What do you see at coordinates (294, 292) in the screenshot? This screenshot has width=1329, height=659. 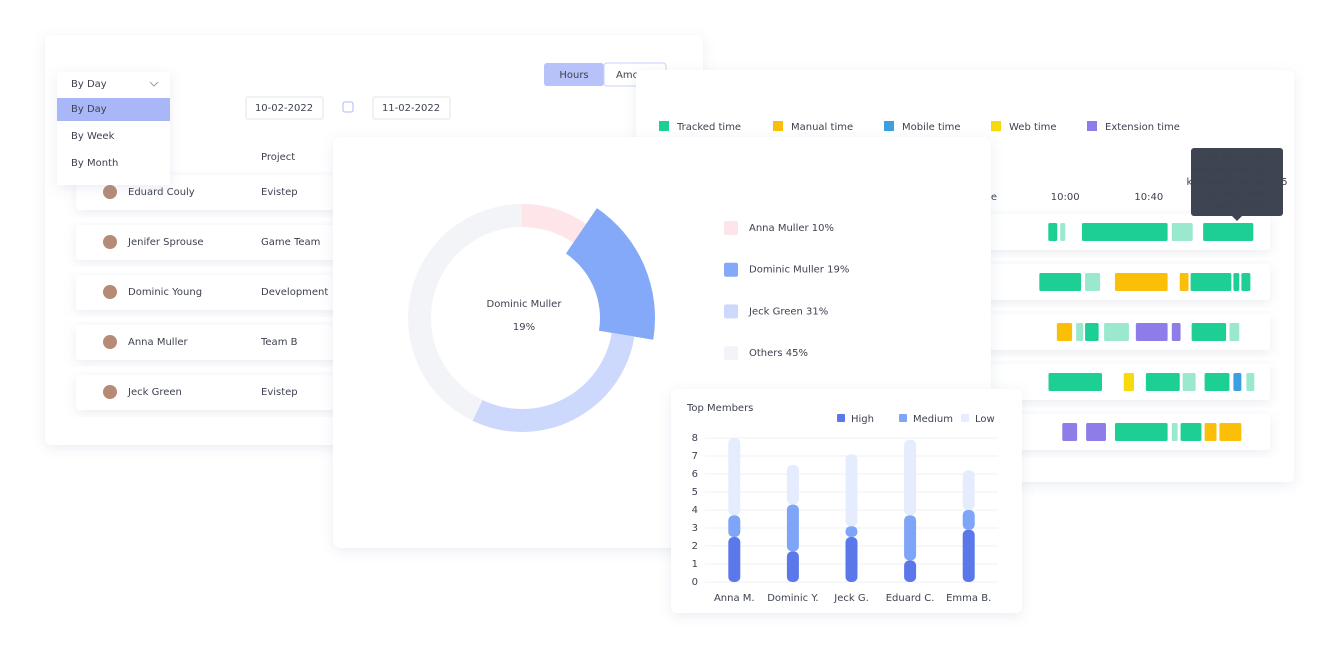 I see `member-project: Development` at bounding box center [294, 292].